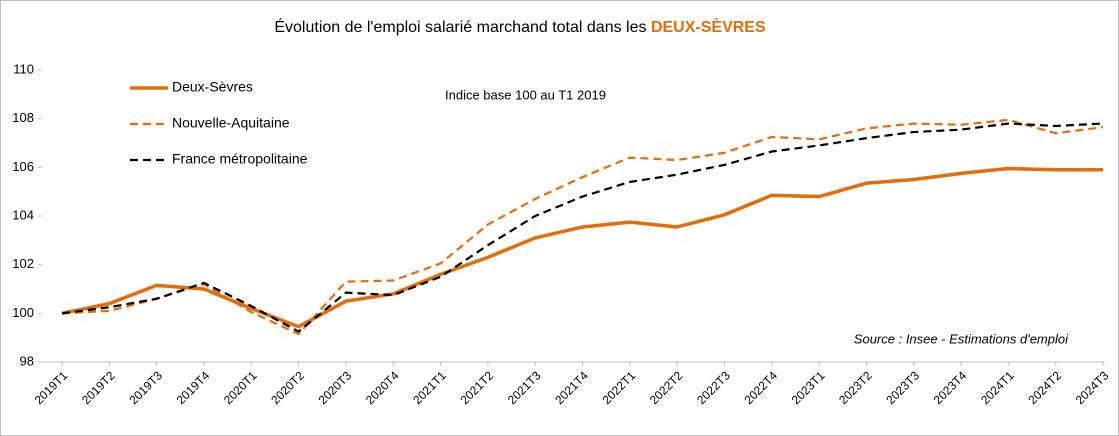 The height and width of the screenshot is (436, 1119). What do you see at coordinates (23, 117) in the screenshot?
I see `y-tick-label: 108` at bounding box center [23, 117].